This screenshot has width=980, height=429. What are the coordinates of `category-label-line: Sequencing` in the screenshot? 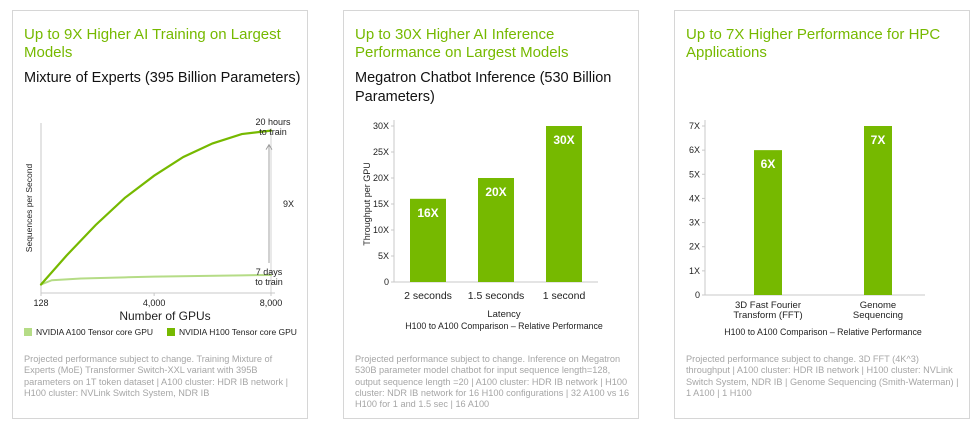 It's located at (878, 315).